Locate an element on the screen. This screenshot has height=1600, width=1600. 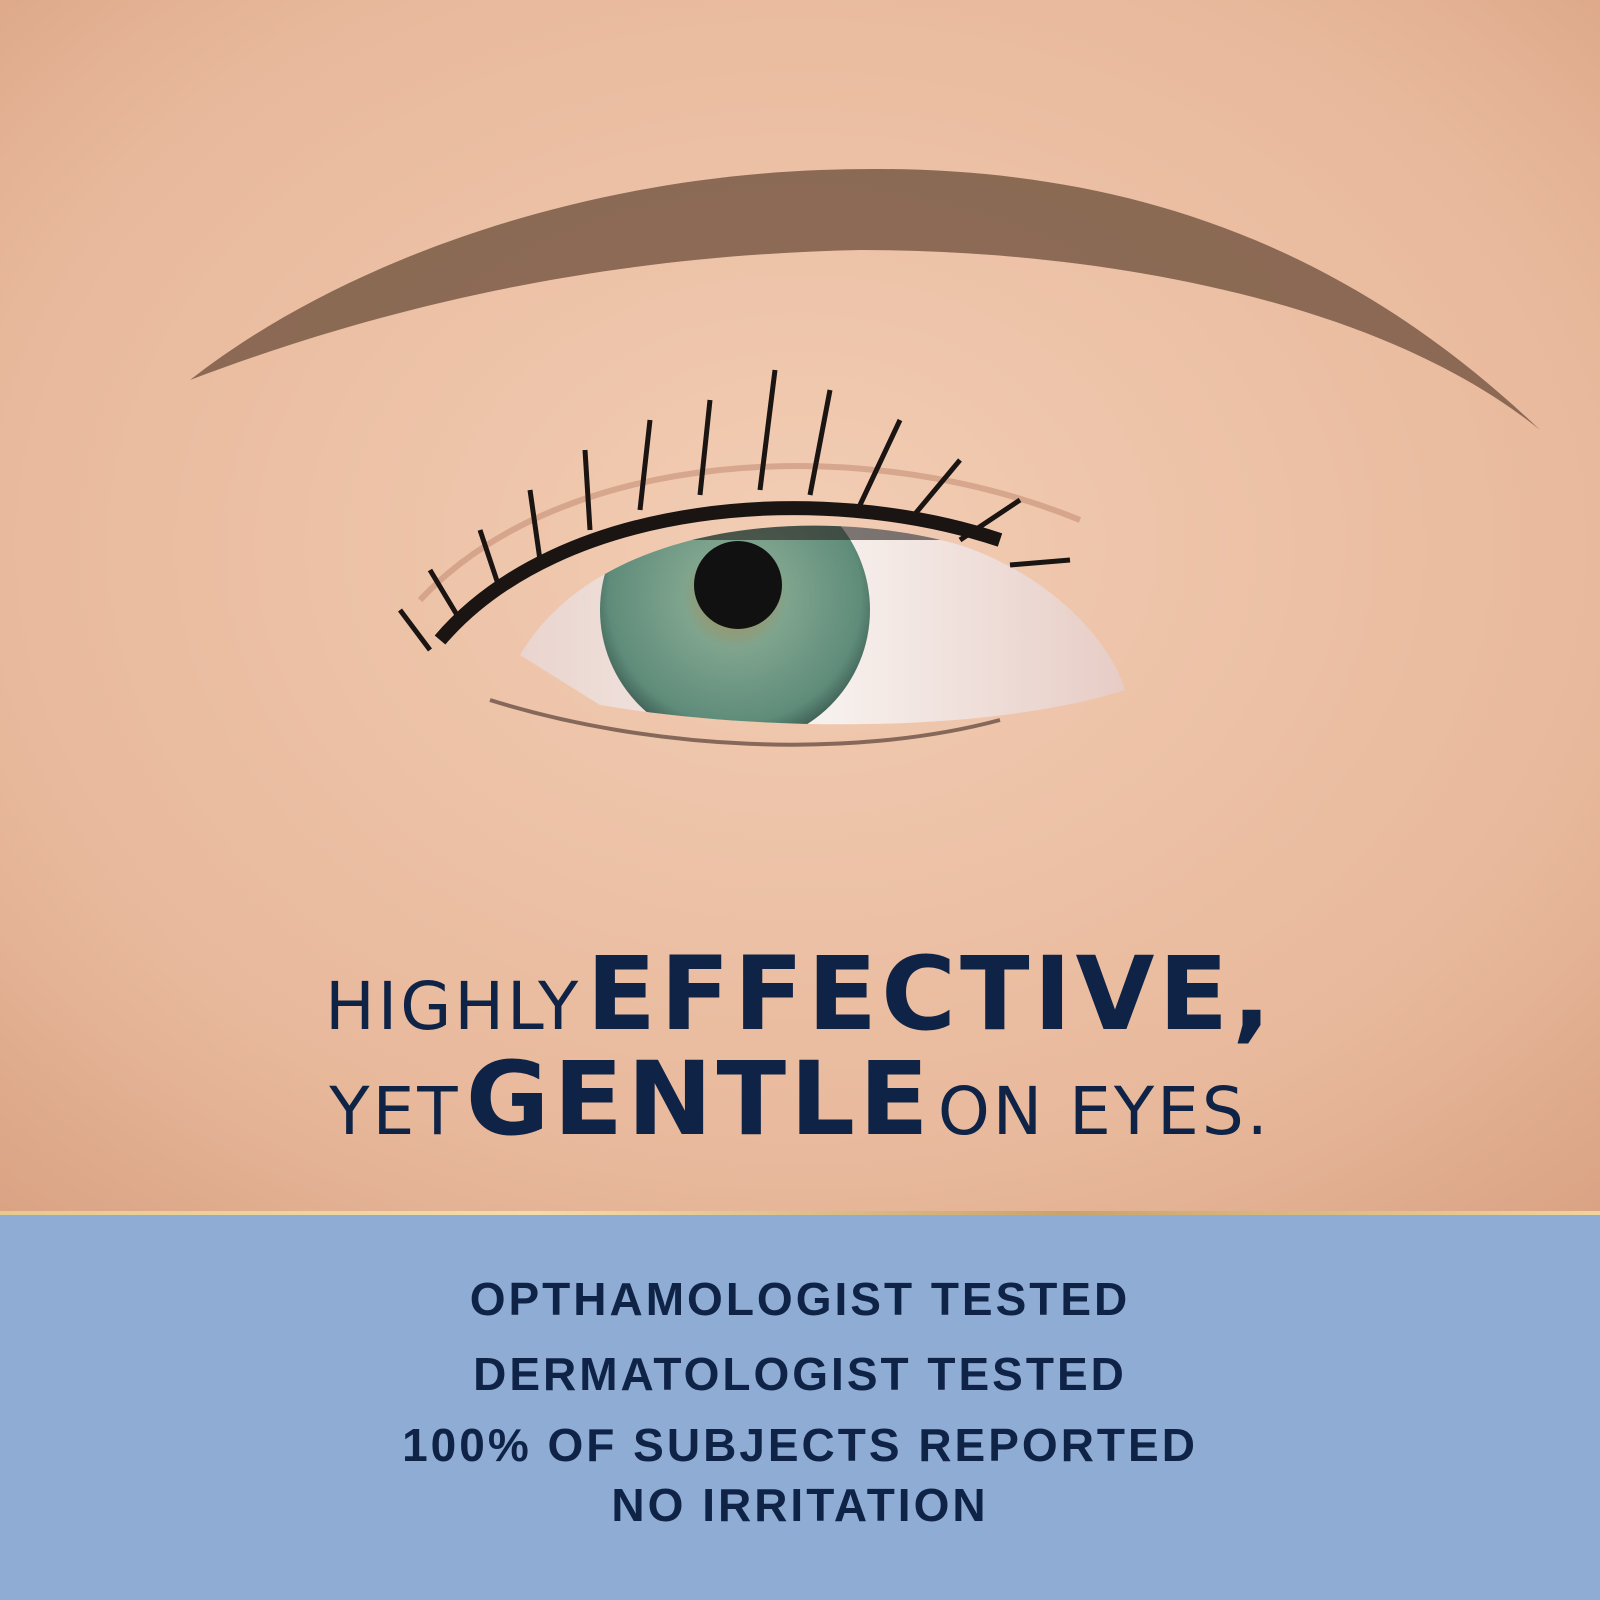
headline-large-text: GENTLE is located at coordinates (699, 1099).